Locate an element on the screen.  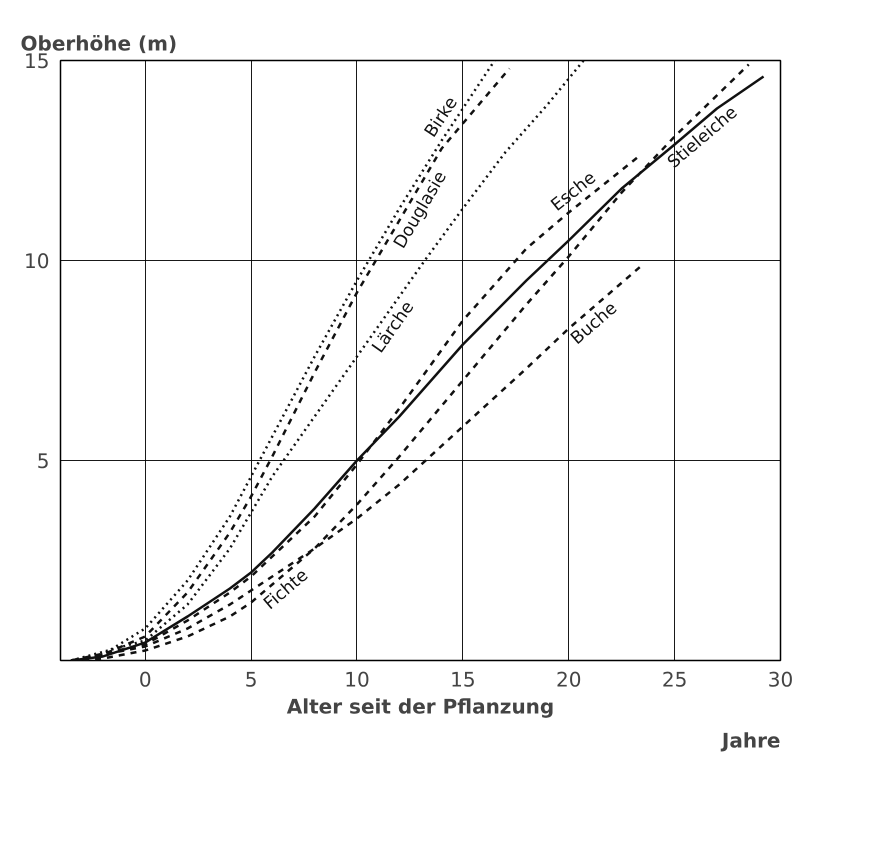
x-tick-label: 20 is located at coordinates (569, 680).